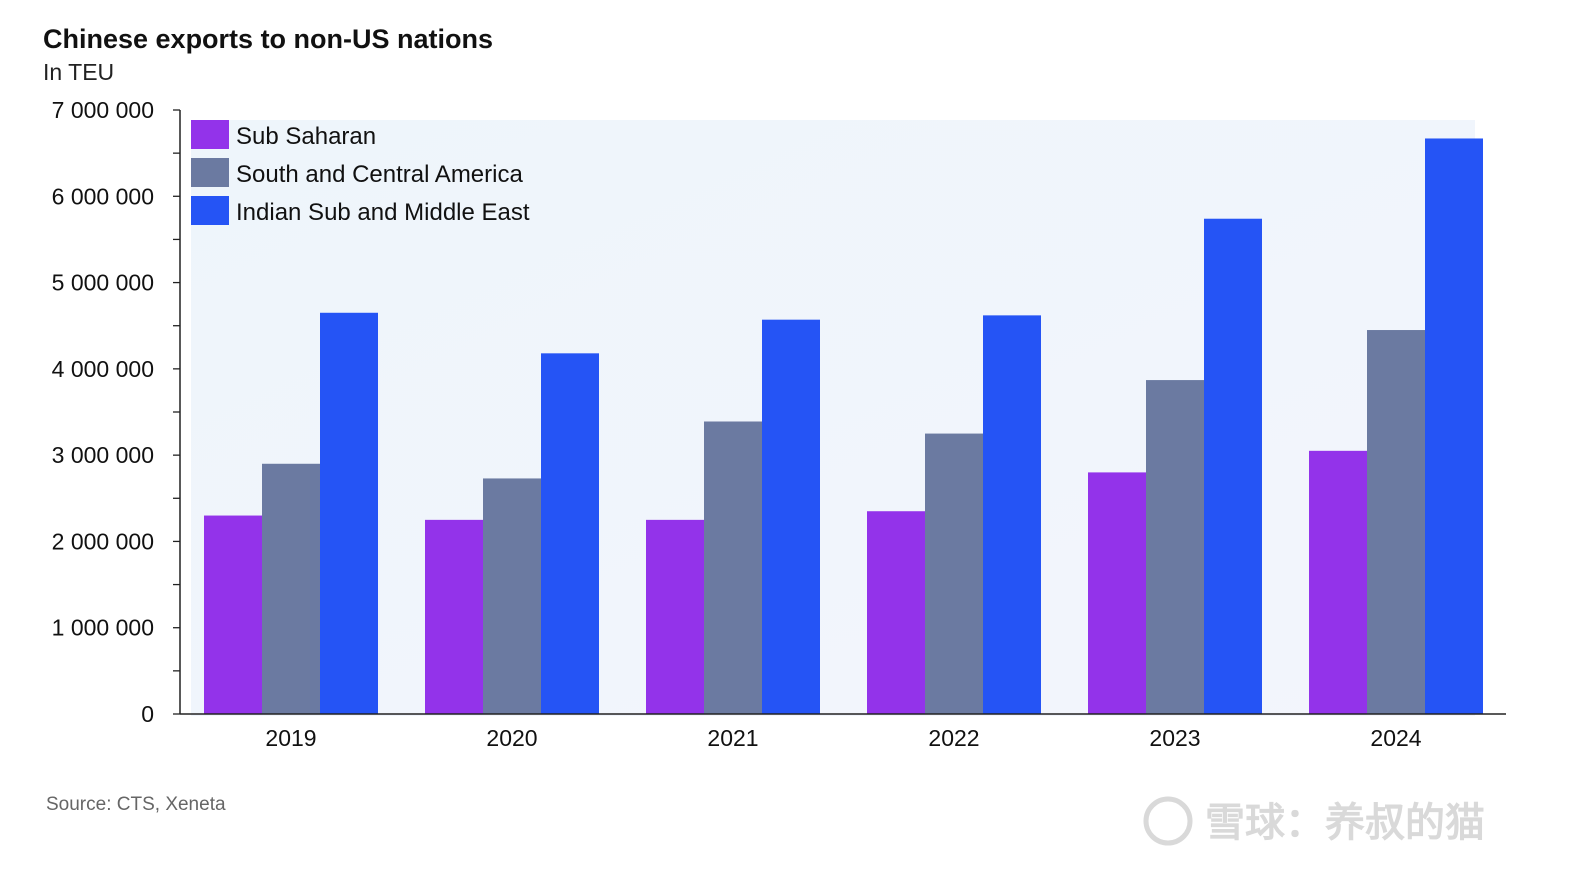 Image resolution: width=1586 pixels, height=880 pixels. I want to click on x-tick-label: 2021, so click(732, 738).